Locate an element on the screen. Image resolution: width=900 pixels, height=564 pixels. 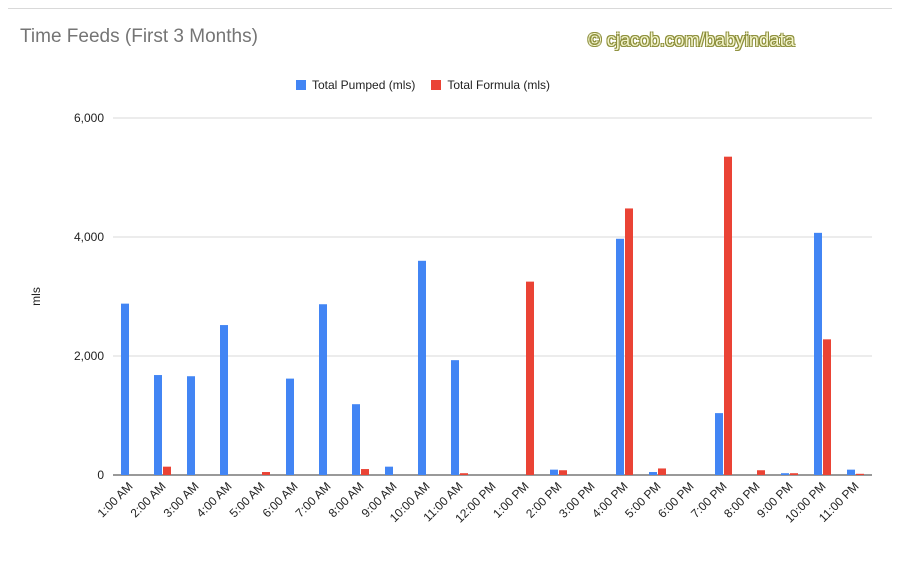
y-tick-label: 0 is located at coordinates (100, 475).